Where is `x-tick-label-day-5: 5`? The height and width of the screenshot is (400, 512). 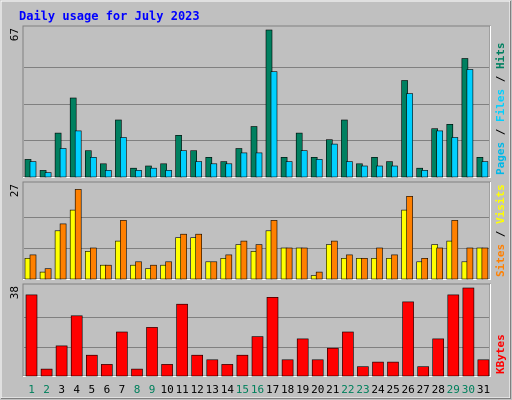
x-tick-label-day-5: 5 is located at coordinates (91, 389).